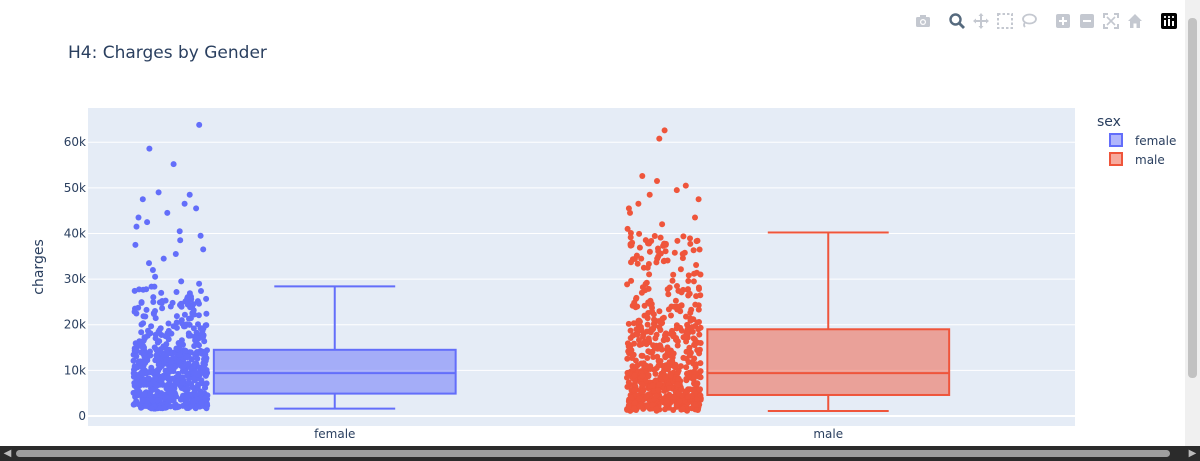  Describe the element at coordinates (1137, 159) in the screenshot. I see `legend-item-male: male` at that location.